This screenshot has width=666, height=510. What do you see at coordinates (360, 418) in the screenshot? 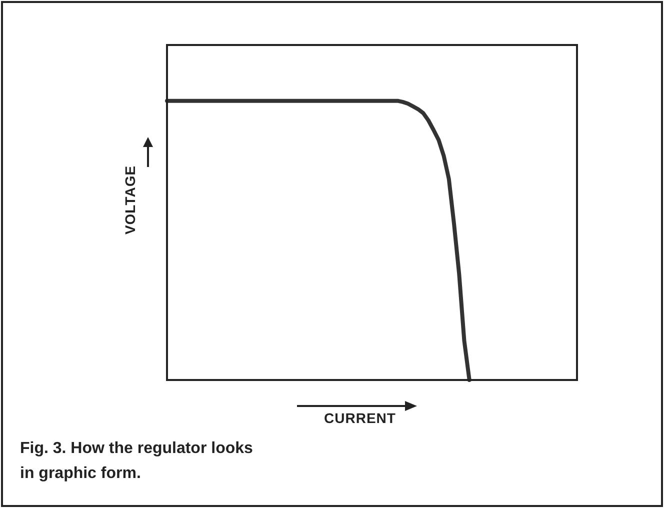
I see `x-axis-title: CURRENT` at bounding box center [360, 418].